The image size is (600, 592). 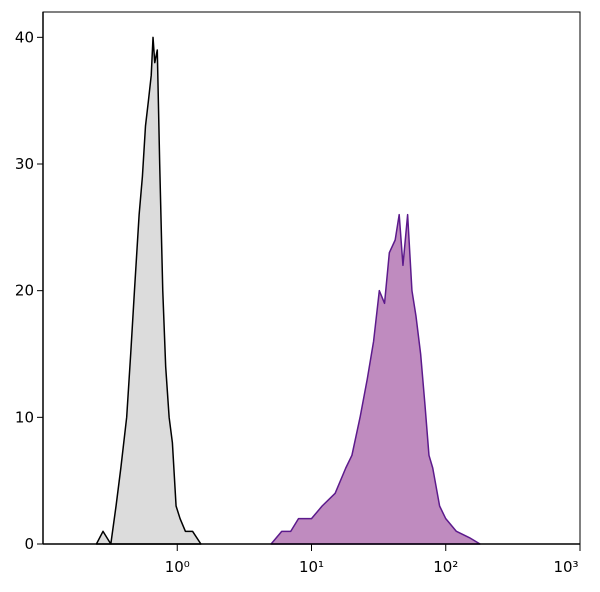 I want to click on x-tick-label: 10⁰, so click(x=177, y=567).